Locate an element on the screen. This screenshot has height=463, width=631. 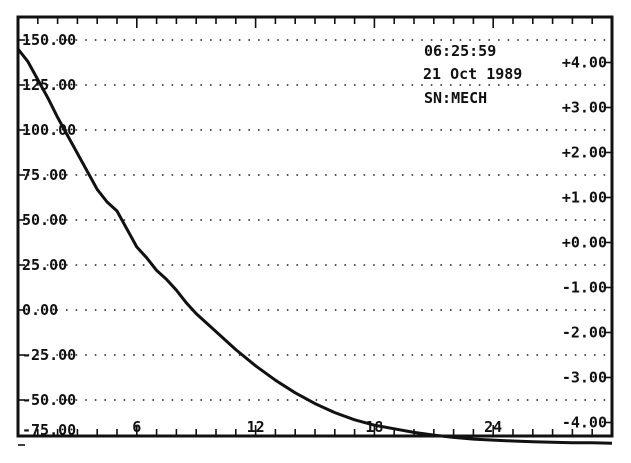
header-block: 06:25:59 21 Oct 1989 SN:MECH is located at coordinates (472, 74).